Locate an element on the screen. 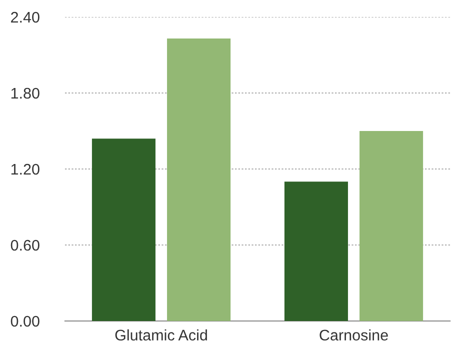  x-tick-label: Carnosine is located at coordinates (354, 335).